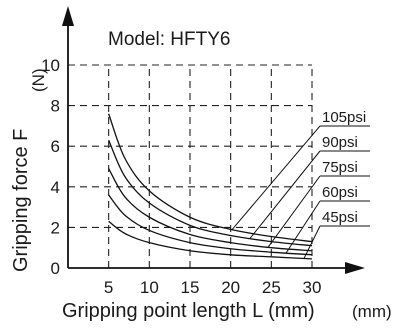  Describe the element at coordinates (340, 142) in the screenshot. I see `series-label-90psi: 90psi` at that location.